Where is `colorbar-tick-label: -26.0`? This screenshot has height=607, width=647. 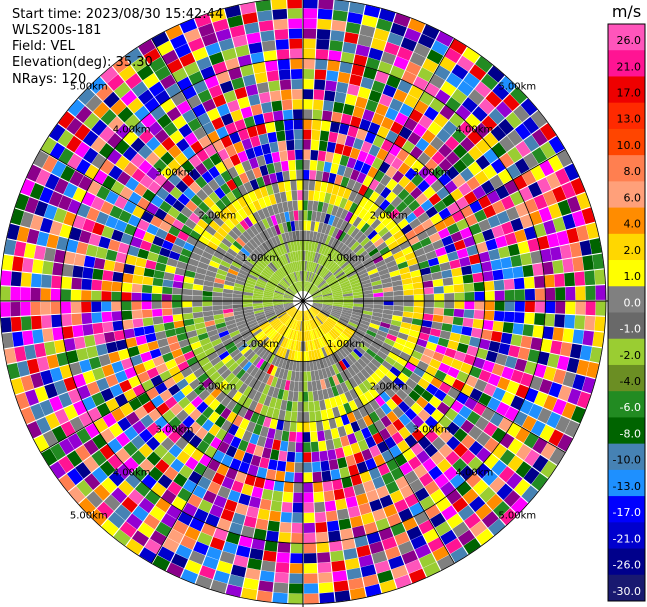 colorbar-tick-label: -26.0 is located at coordinates (627, 565).